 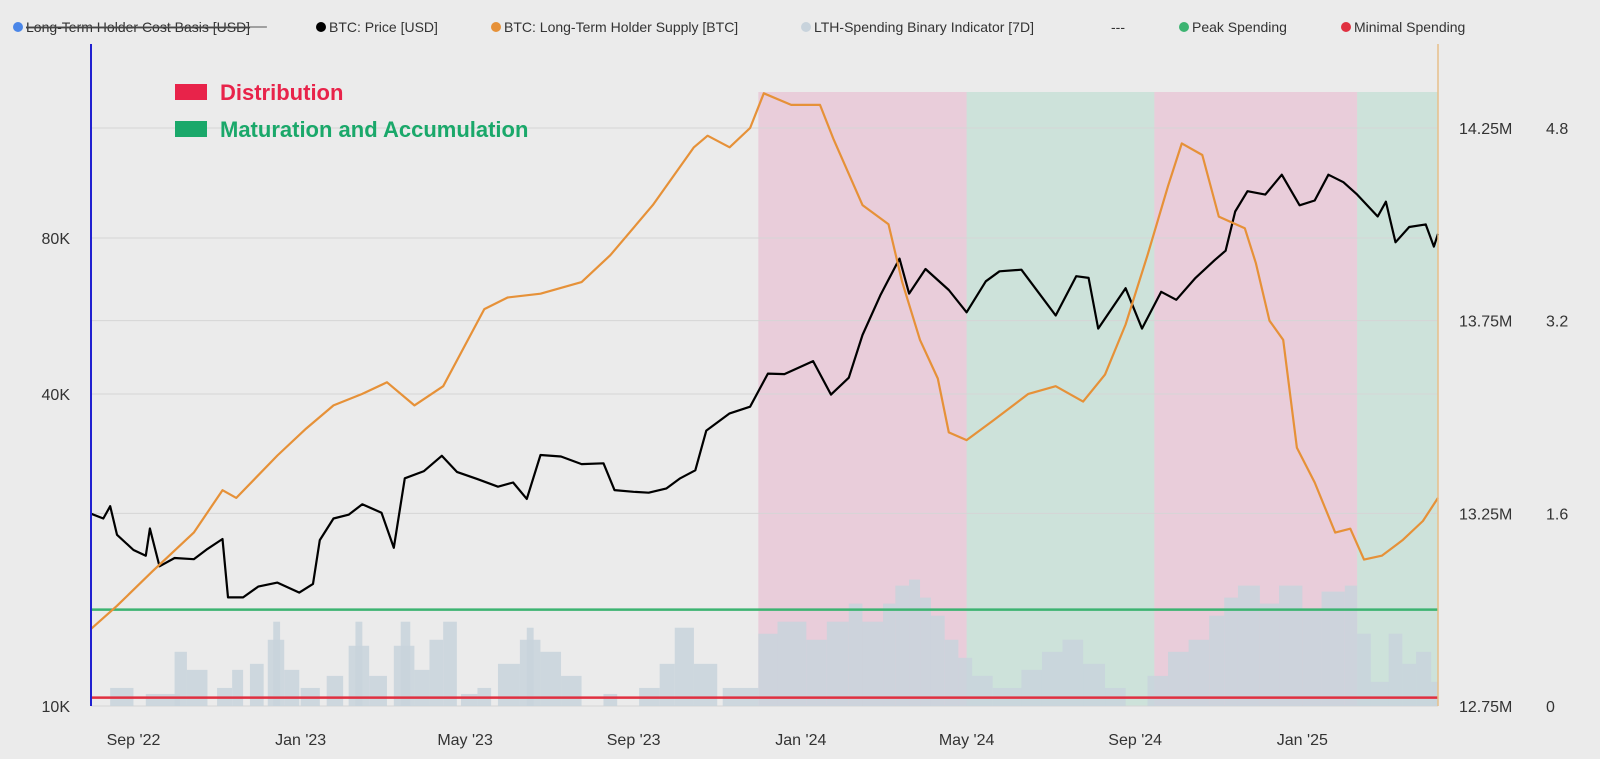 What do you see at coordinates (800, 740) in the screenshot?
I see `x-tick-label: Jan '24` at bounding box center [800, 740].